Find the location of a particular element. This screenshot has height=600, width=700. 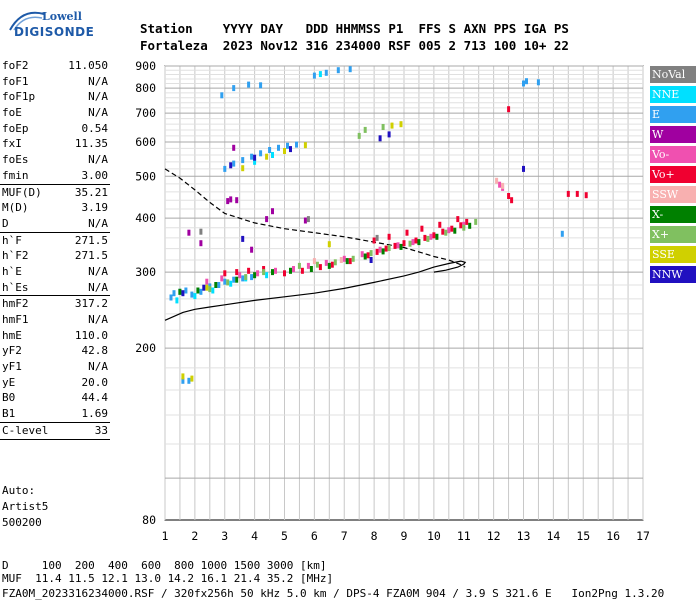

param-row: hmF1 N/A is located at coordinates (56, 320).